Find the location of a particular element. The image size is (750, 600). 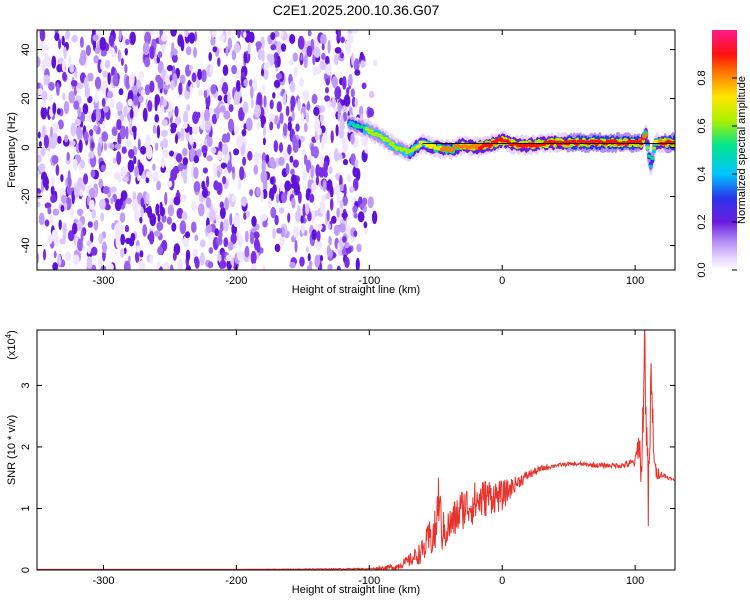

y-tick-label: 0 is located at coordinates (26, 147).